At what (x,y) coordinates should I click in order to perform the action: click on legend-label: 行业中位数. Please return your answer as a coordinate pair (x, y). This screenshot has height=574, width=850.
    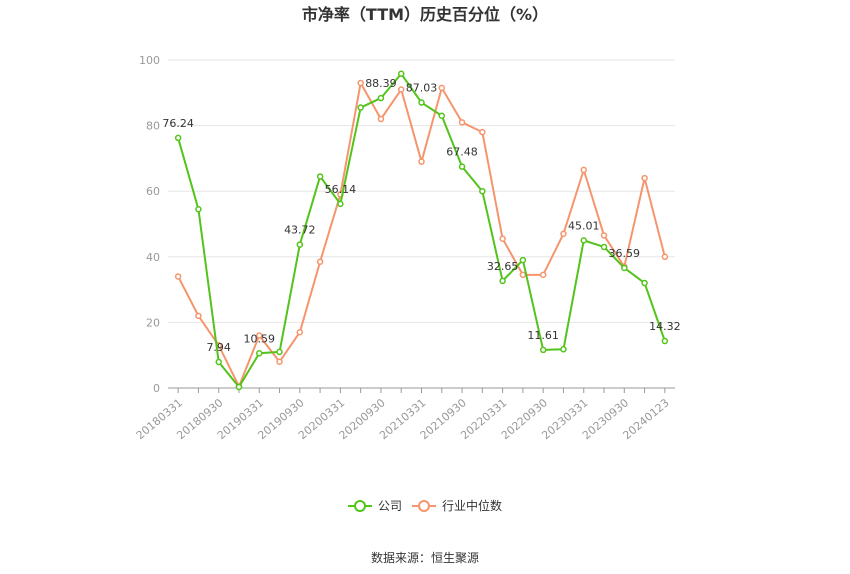
    Looking at the image, I should click on (472, 505).